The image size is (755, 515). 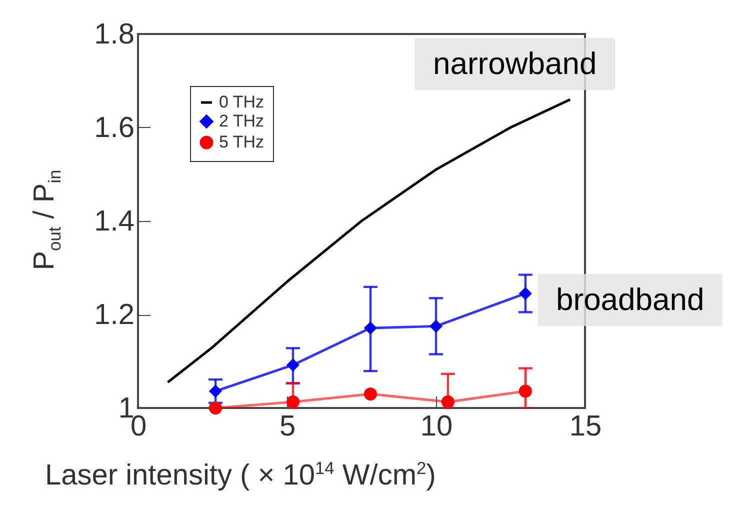 What do you see at coordinates (114, 128) in the screenshot?
I see `y-tick-label: 1.6` at bounding box center [114, 128].